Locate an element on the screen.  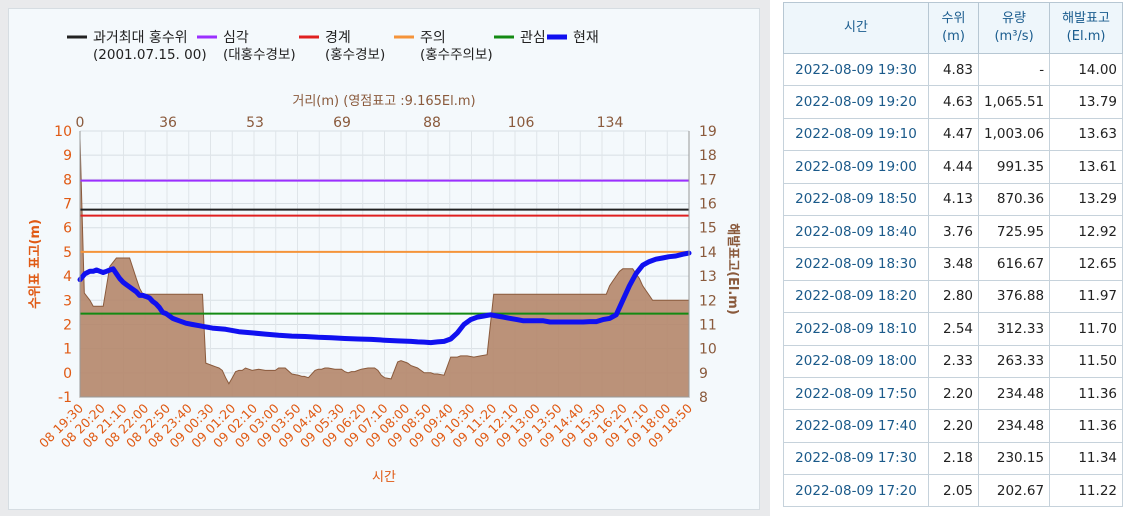
right-tick-label: 16 is located at coordinates (708, 205).